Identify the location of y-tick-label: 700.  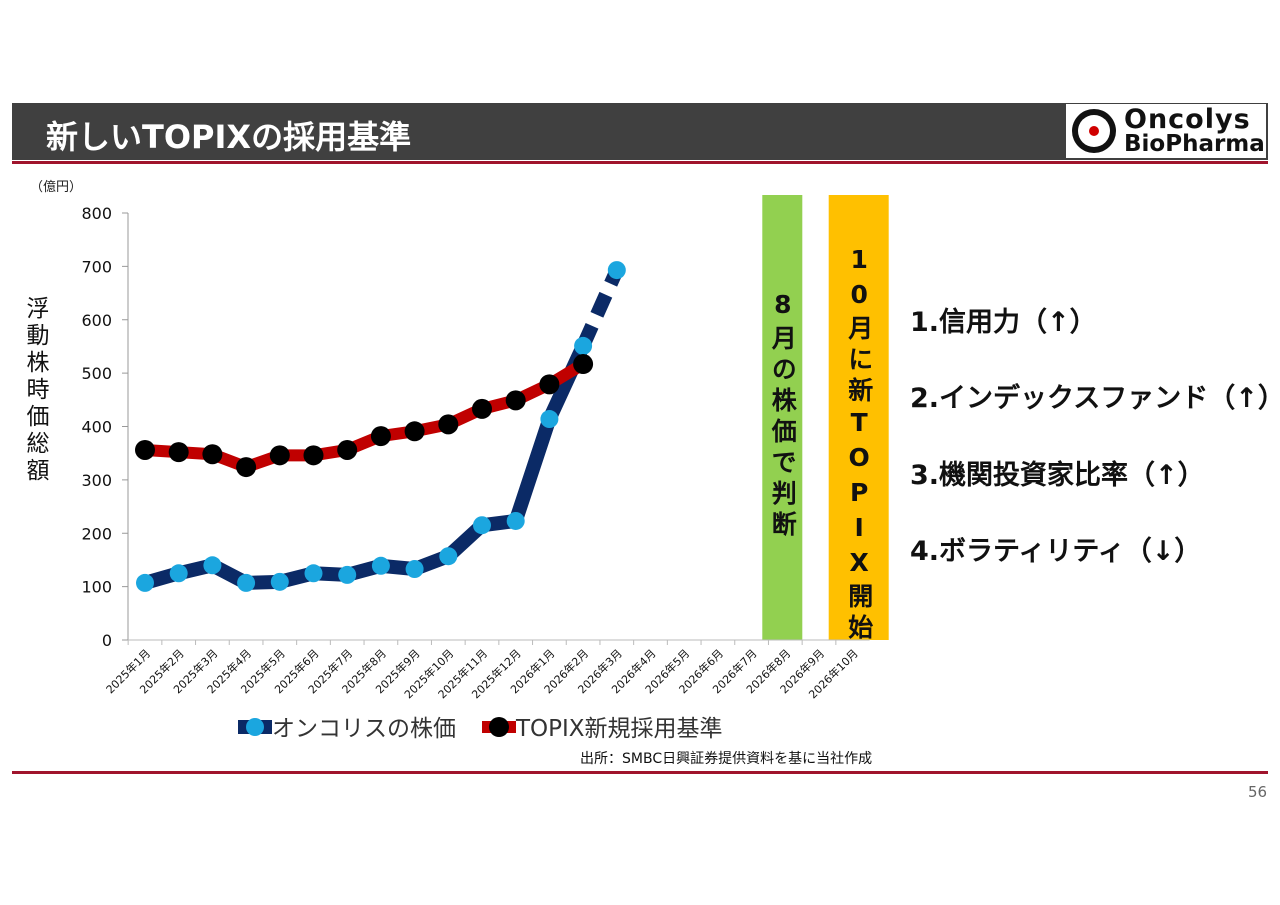
(96, 266).